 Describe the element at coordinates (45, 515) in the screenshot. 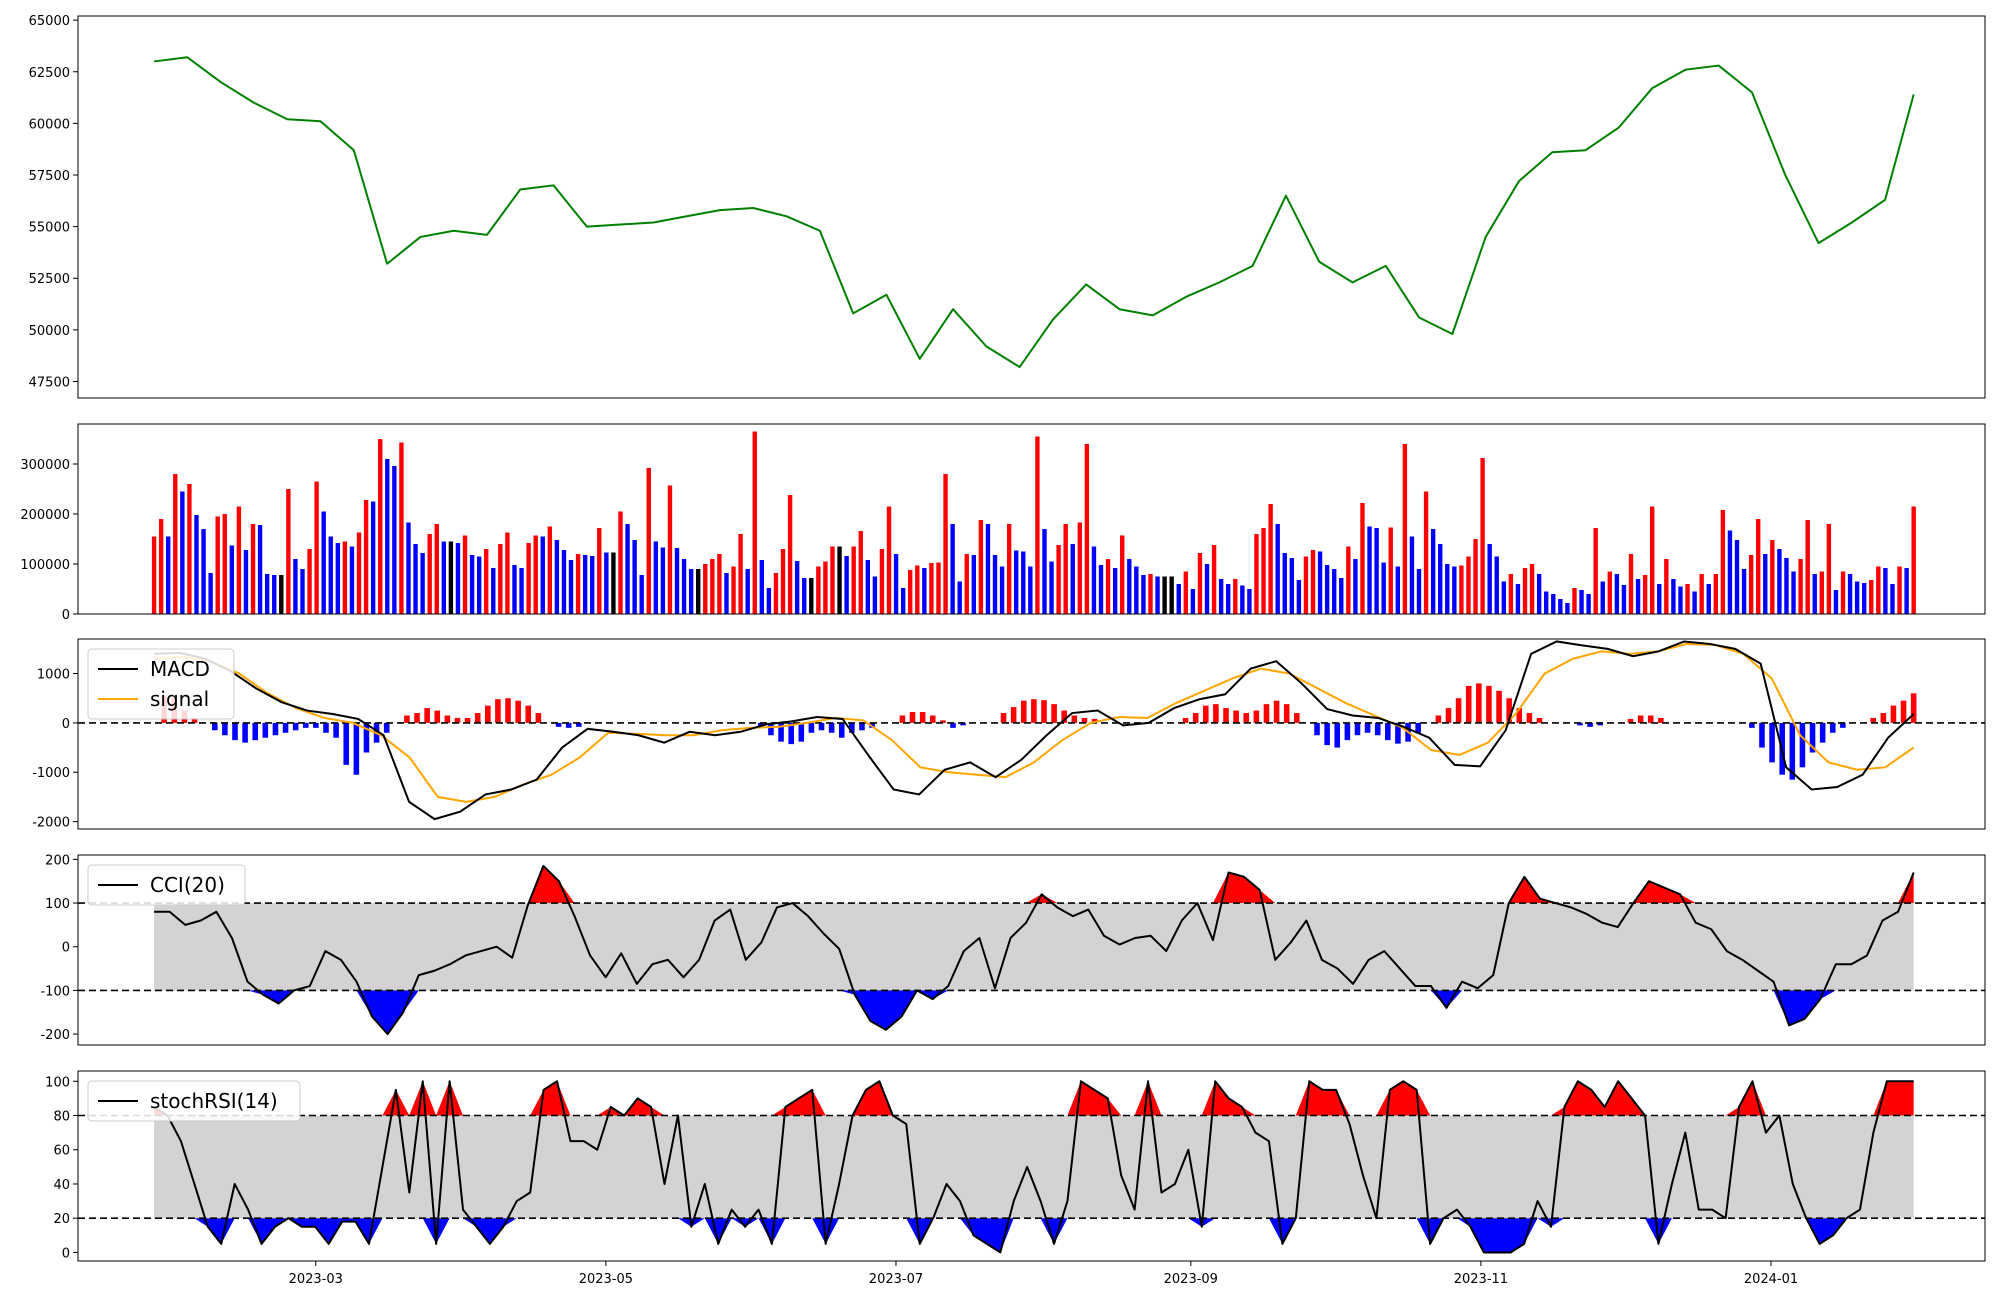

I see `y-tick-label: 200000` at that location.